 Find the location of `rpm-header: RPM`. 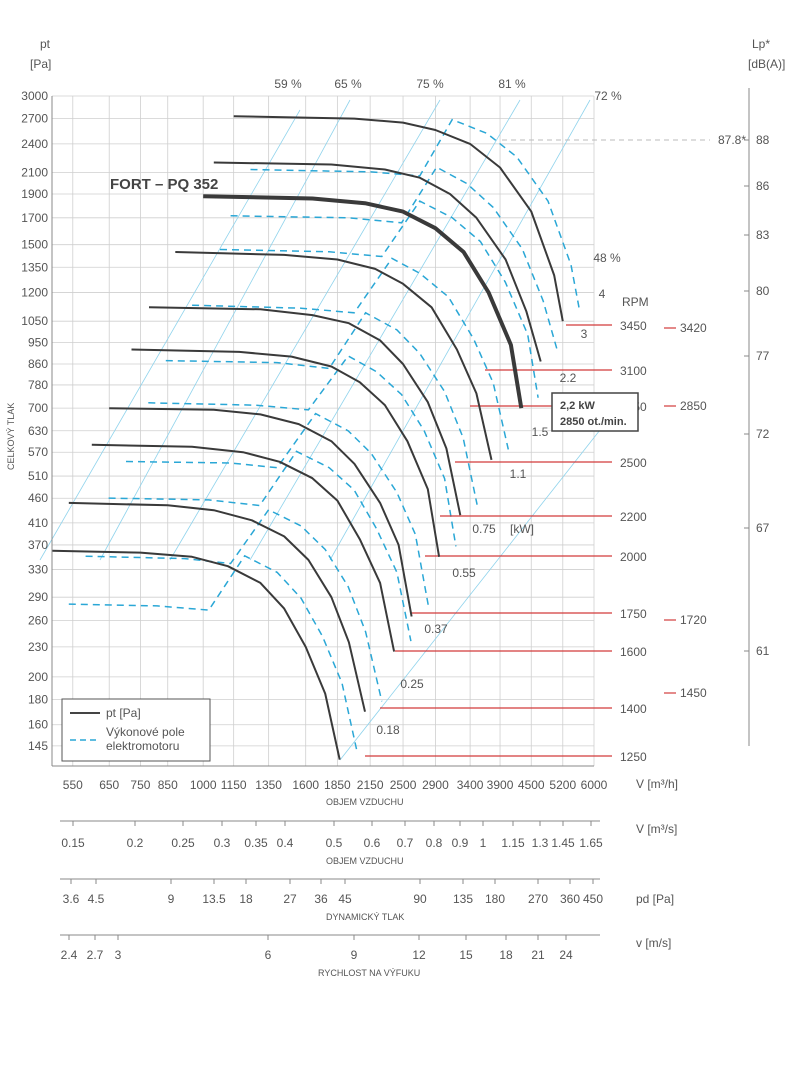

rpm-header: RPM is located at coordinates (635, 302).